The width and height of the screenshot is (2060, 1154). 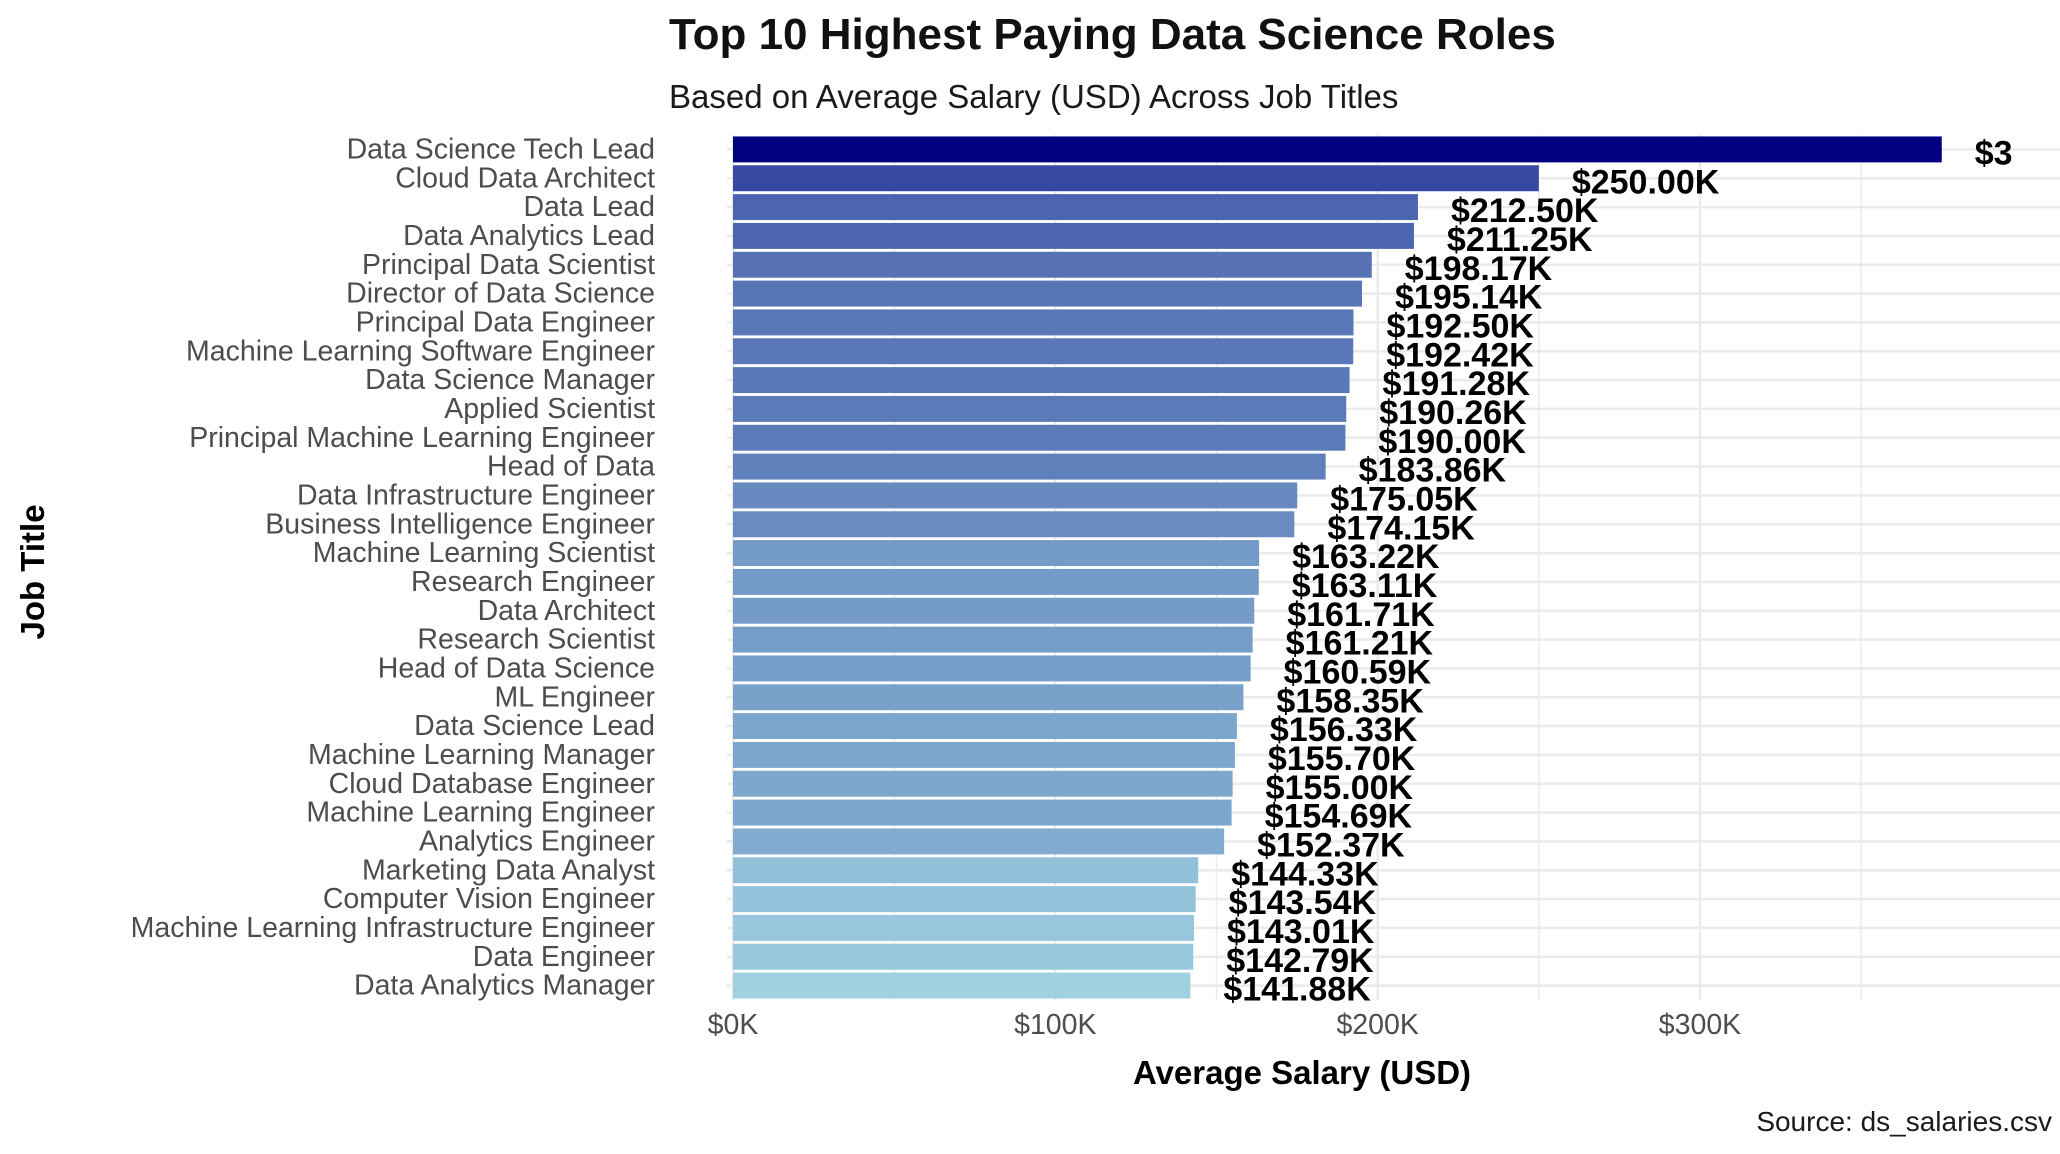 What do you see at coordinates (1401, 528) in the screenshot?
I see `data-label: $174.15K` at bounding box center [1401, 528].